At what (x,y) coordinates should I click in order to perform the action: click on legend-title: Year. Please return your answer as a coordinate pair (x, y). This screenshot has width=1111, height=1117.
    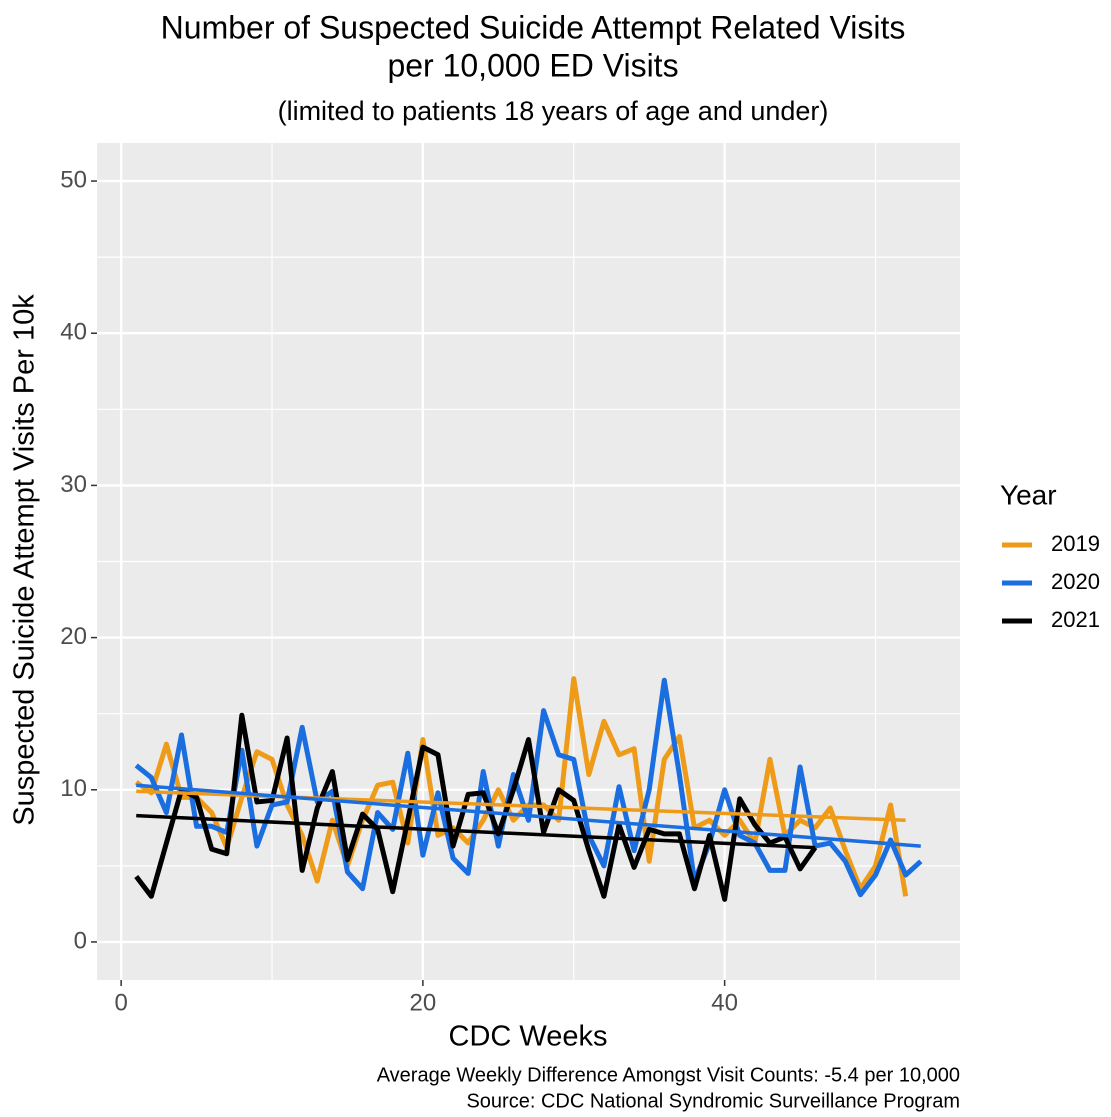
    Looking at the image, I should click on (1028, 494).